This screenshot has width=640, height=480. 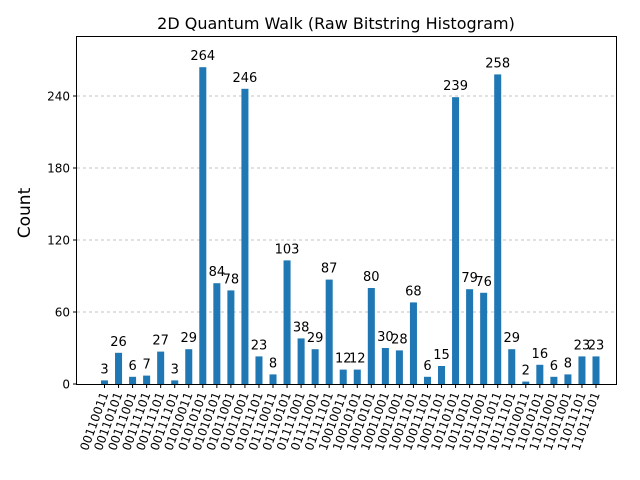 What do you see at coordinates (58, 241) in the screenshot?
I see `y-tick-label: 120` at bounding box center [58, 241].